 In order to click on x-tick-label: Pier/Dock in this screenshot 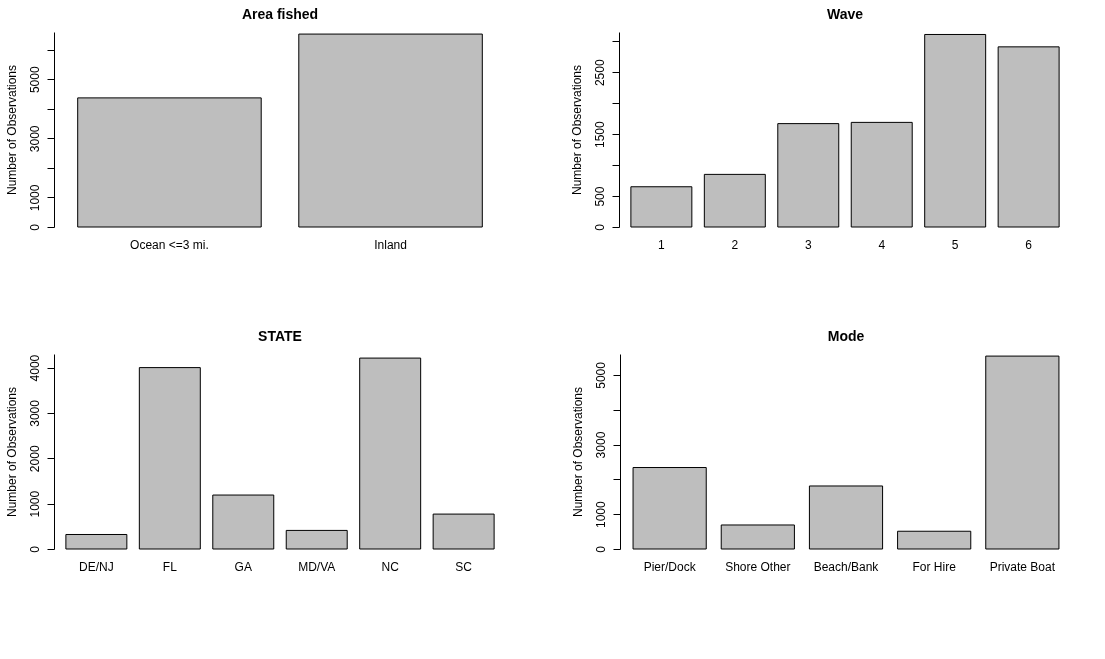, I will do `click(670, 566)`.